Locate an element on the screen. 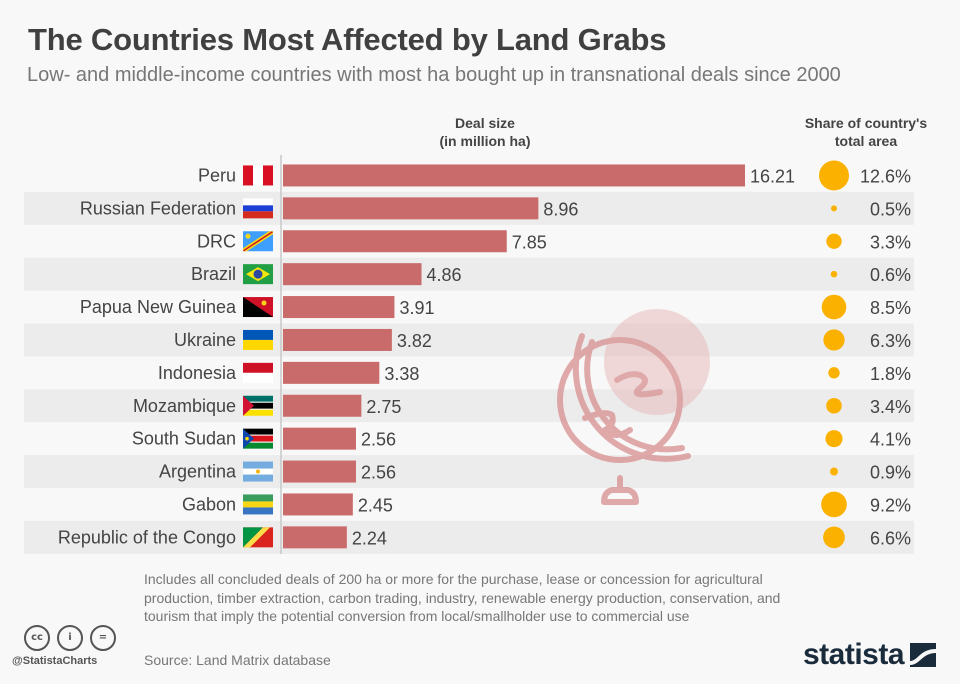  category-label: Peru is located at coordinates (217, 175).